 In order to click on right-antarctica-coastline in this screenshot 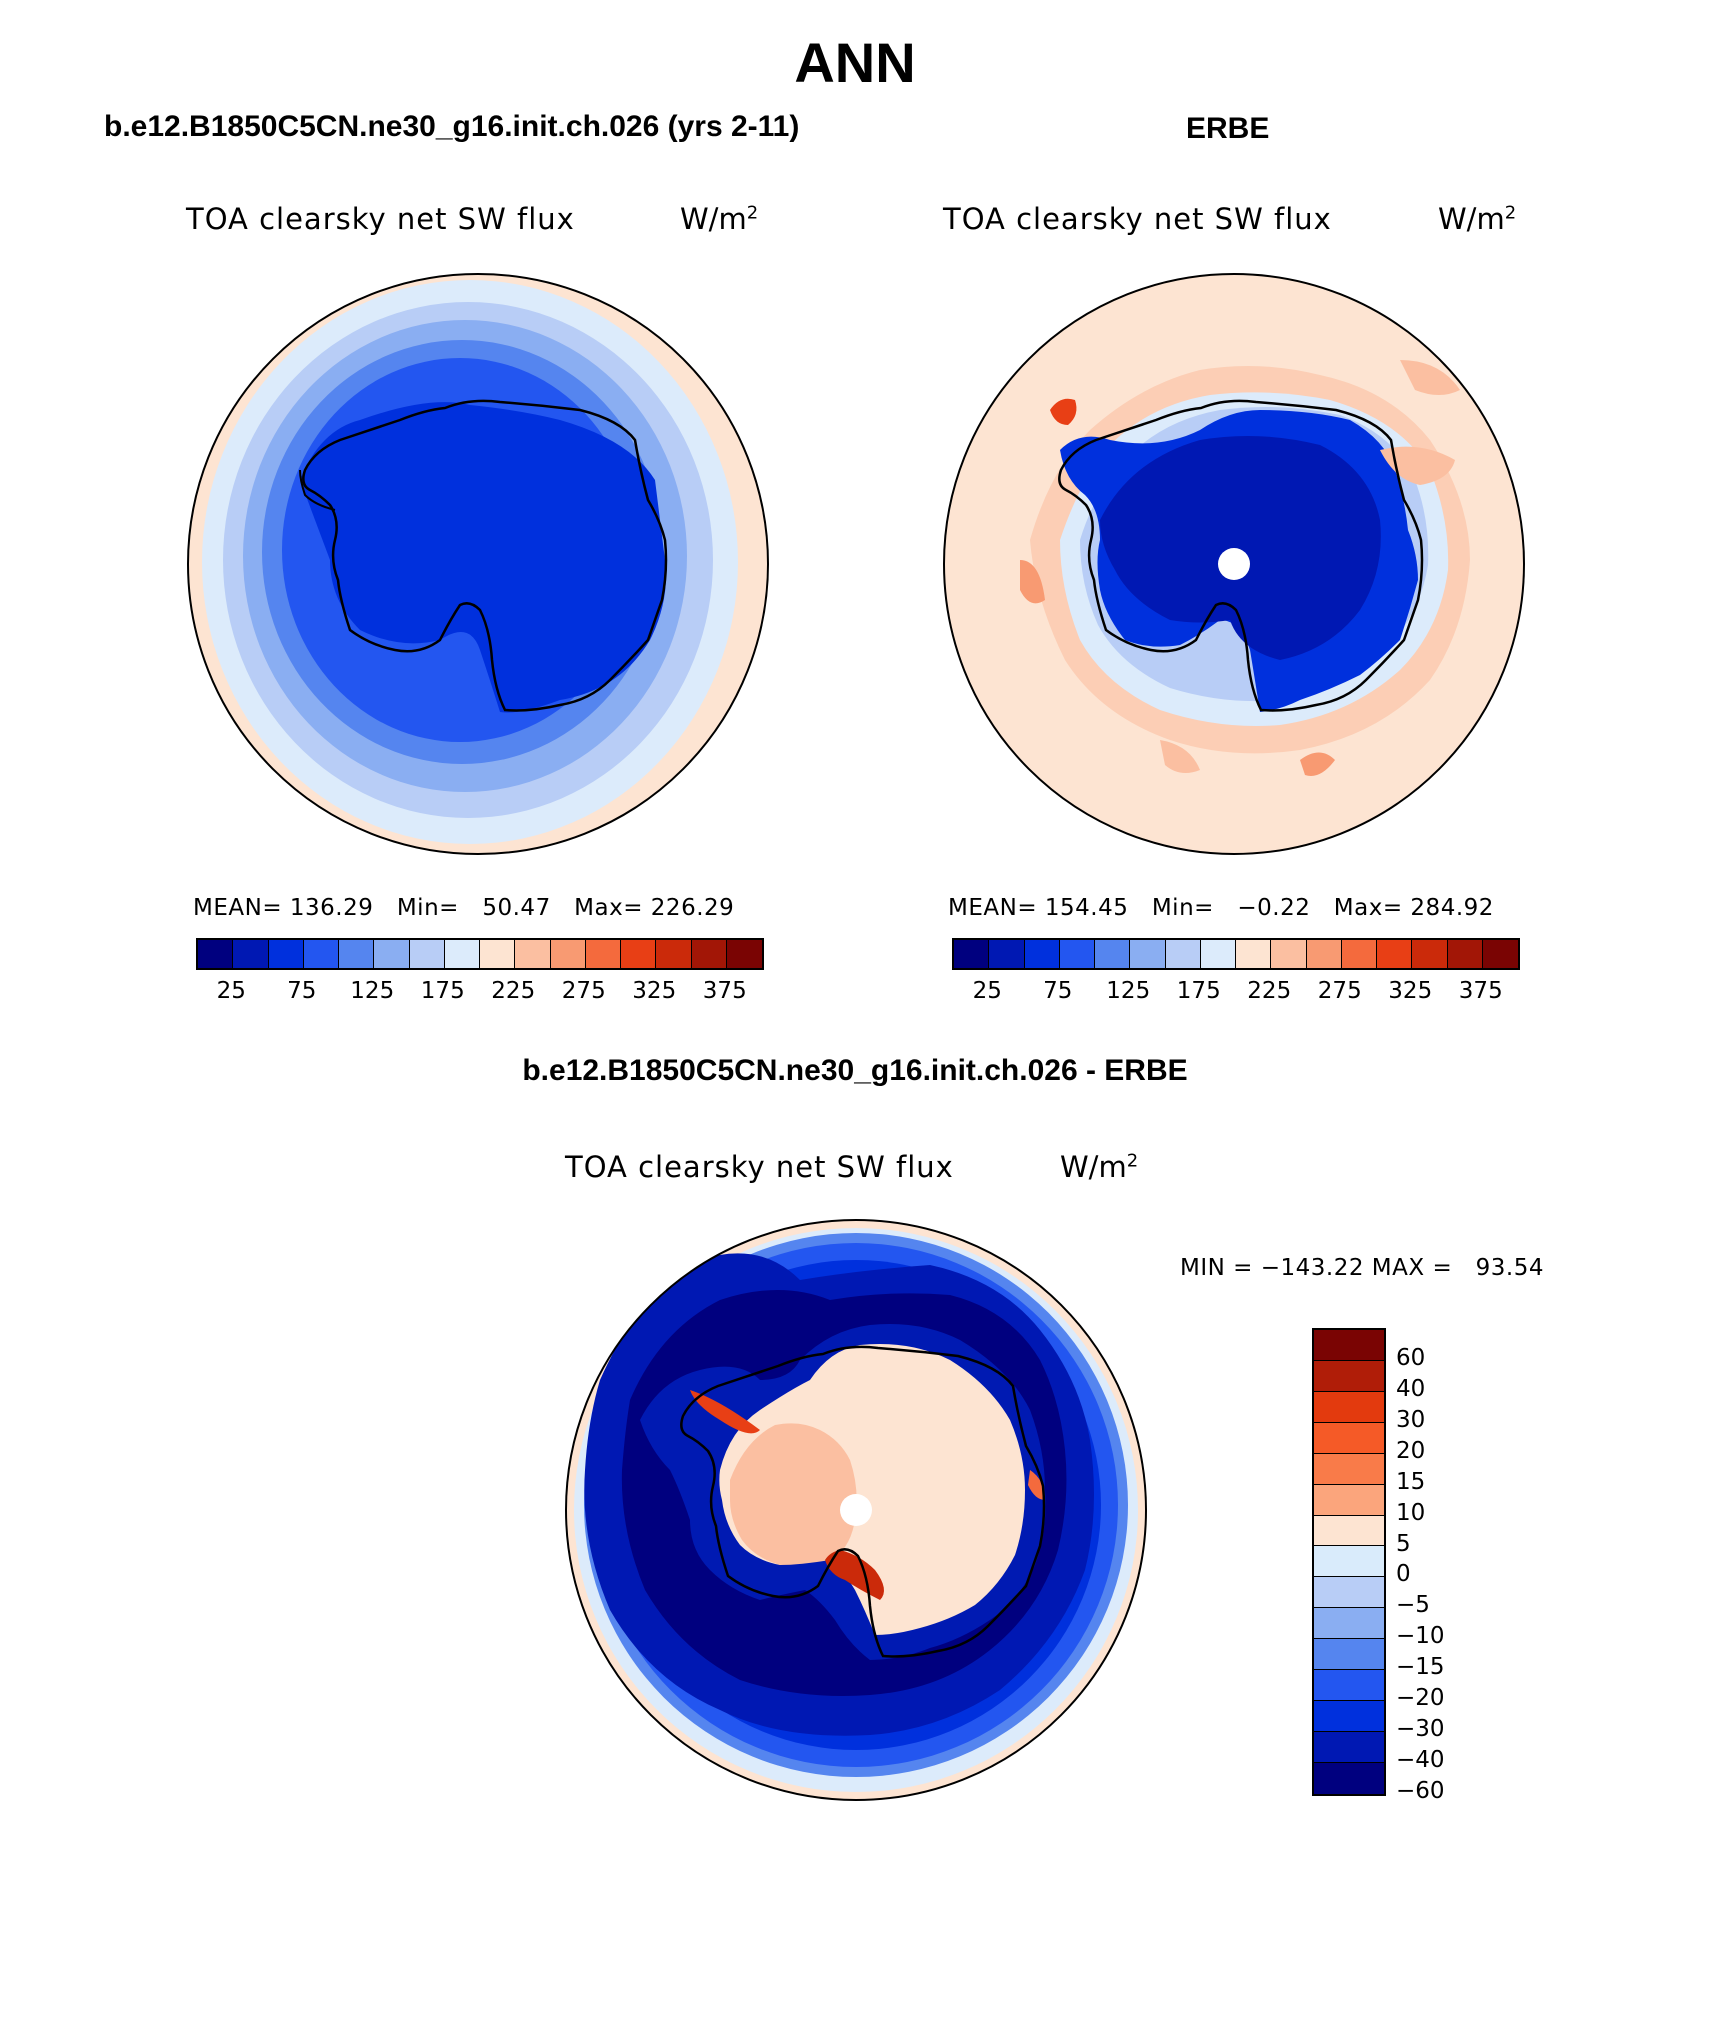, I will do `click(1241, 555)`.